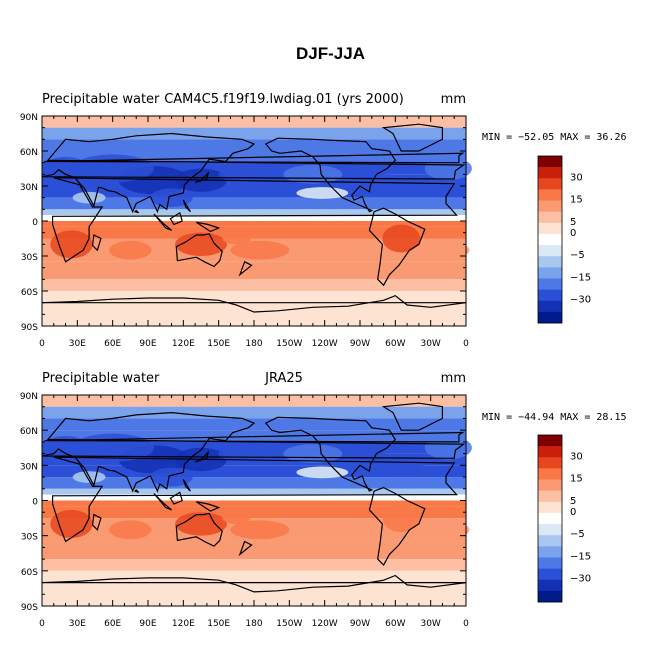 This screenshot has height=661, width=661. Describe the element at coordinates (580, 277) in the screenshot. I see `colorbar-label: −15` at that location.